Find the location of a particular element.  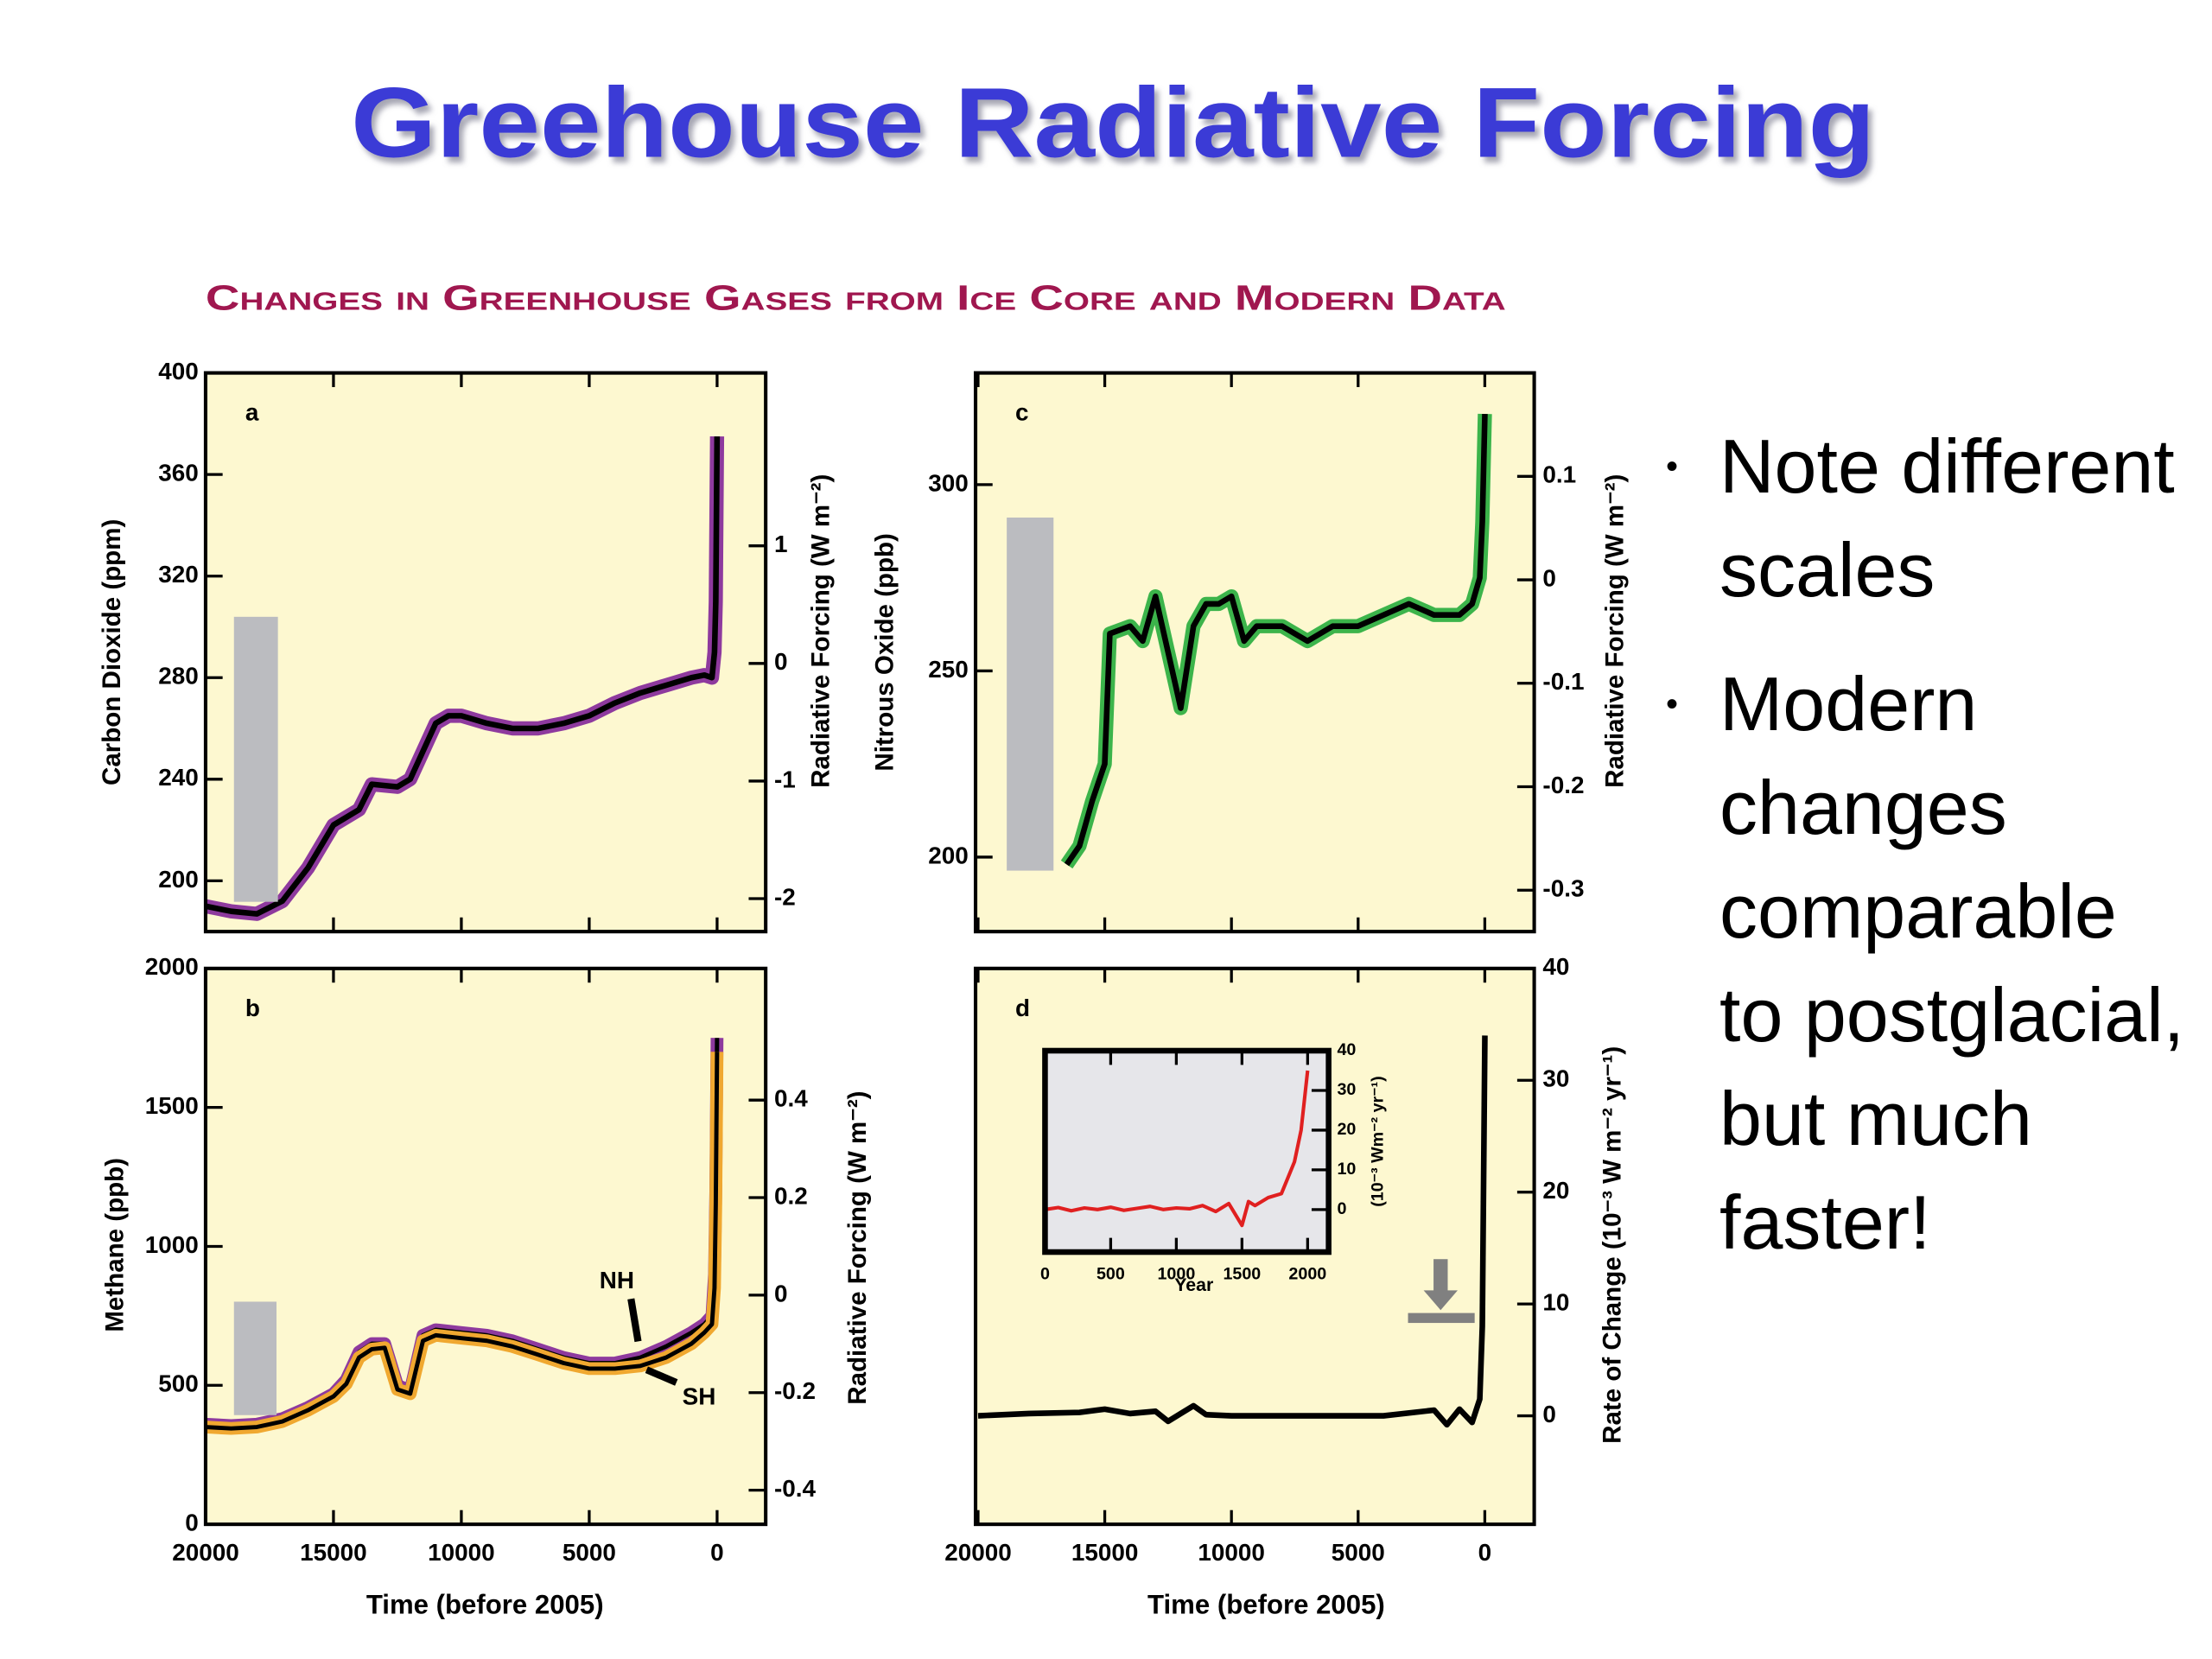

y-tick-label: 300 is located at coordinates (948, 482).